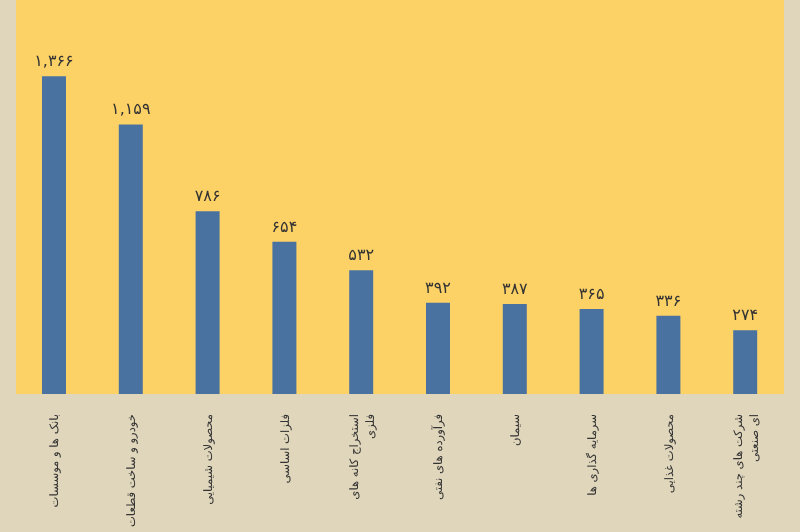  What do you see at coordinates (361, 255) in the screenshot?
I see `data-label: ۵۳۲` at bounding box center [361, 255].